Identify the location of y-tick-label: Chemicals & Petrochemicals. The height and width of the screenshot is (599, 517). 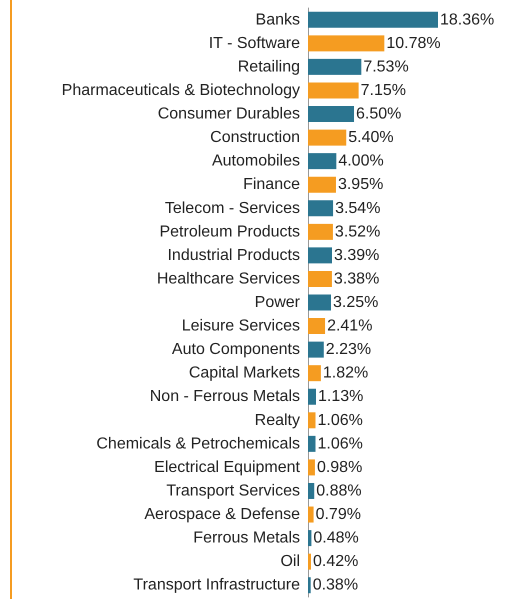
(198, 443).